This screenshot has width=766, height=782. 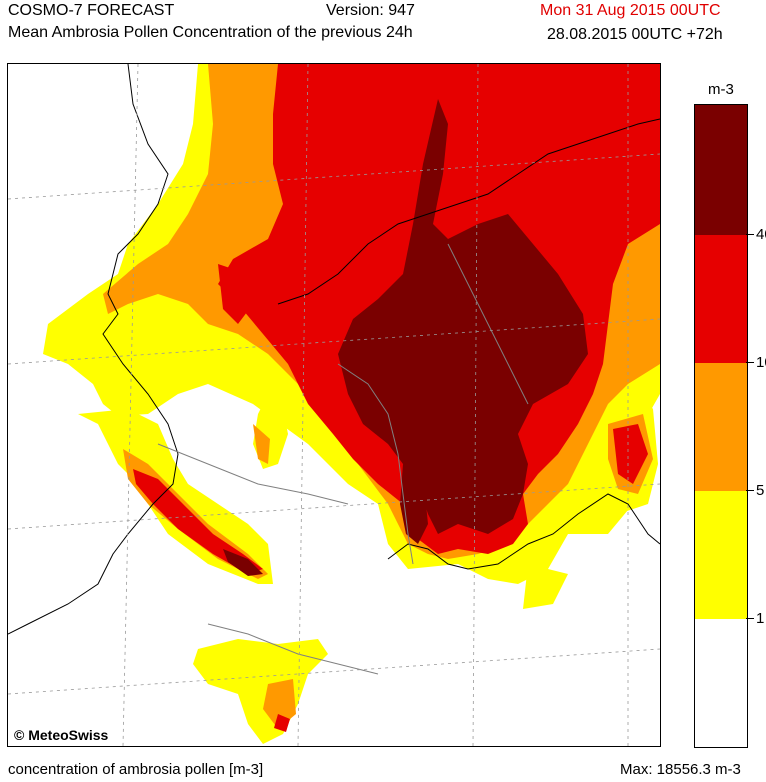 I want to click on footer-caption: concentration of ambrosia pollen [m-3], so click(x=136, y=769).